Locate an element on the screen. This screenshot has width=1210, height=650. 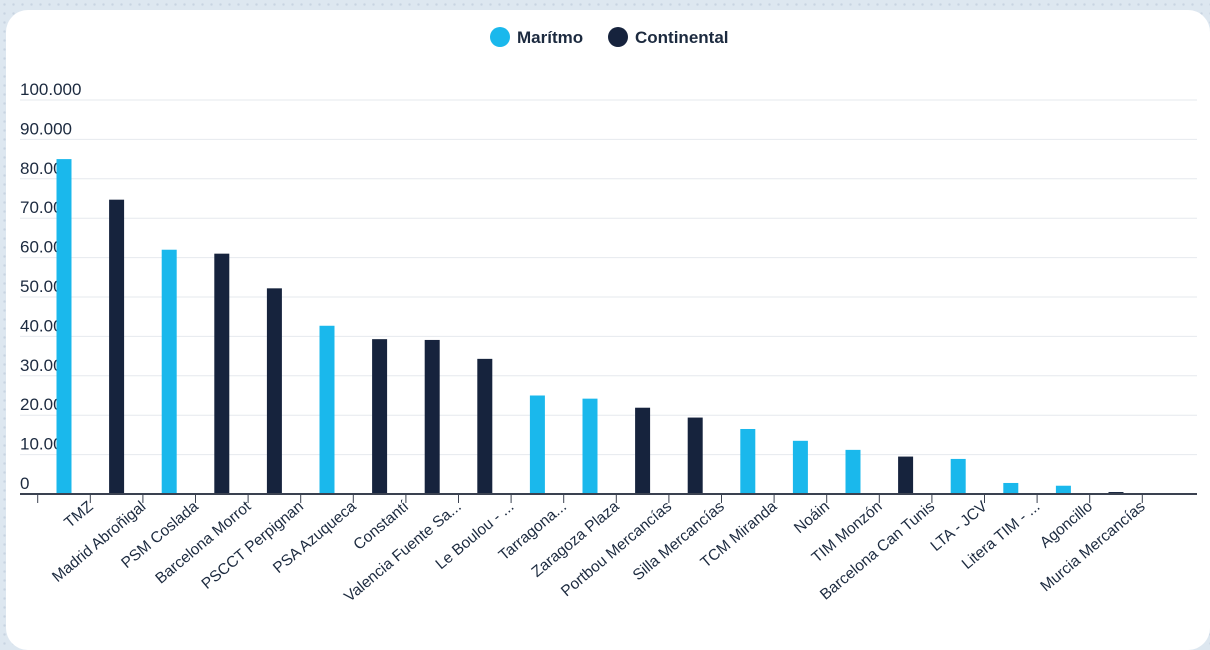
bar-continental-pscct-perpignan is located at coordinates (274, 391).